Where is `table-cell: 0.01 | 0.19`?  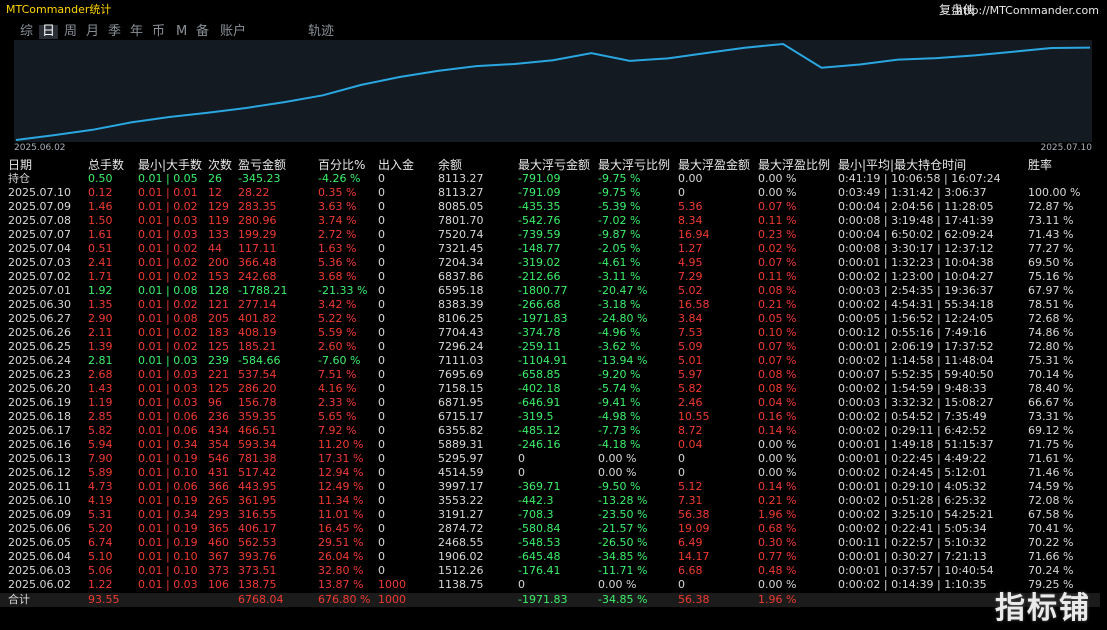 table-cell: 0.01 | 0.19 is located at coordinates (168, 458).